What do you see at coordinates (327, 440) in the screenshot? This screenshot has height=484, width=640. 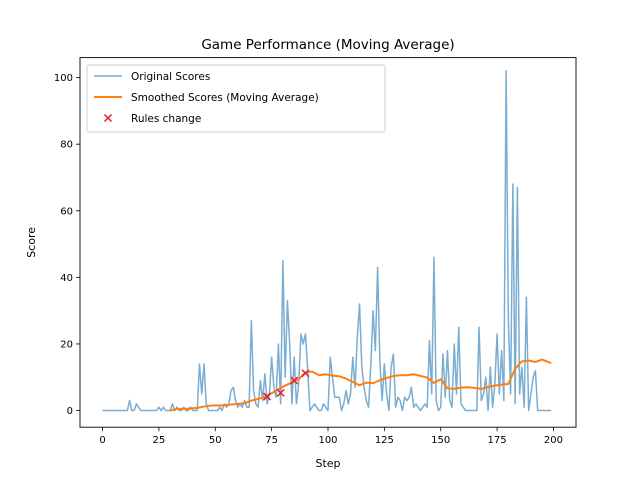 I see `x-tick-label: 100` at bounding box center [327, 440].